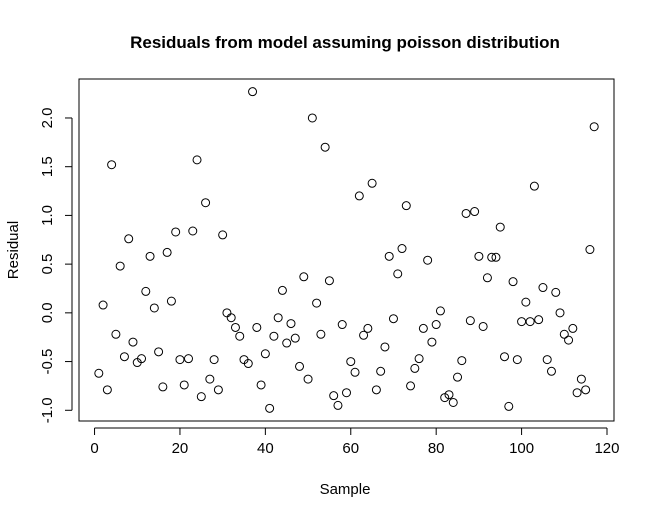  Describe the element at coordinates (265, 448) in the screenshot. I see `x-tick-label: 40` at that location.